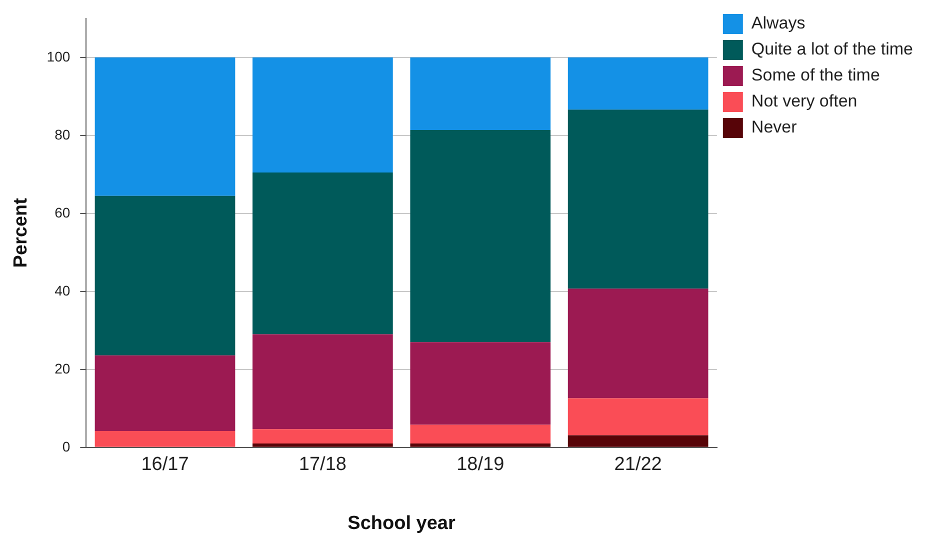 The height and width of the screenshot is (547, 927). I want to click on legend-label: Quite a lot of the time, so click(832, 49).